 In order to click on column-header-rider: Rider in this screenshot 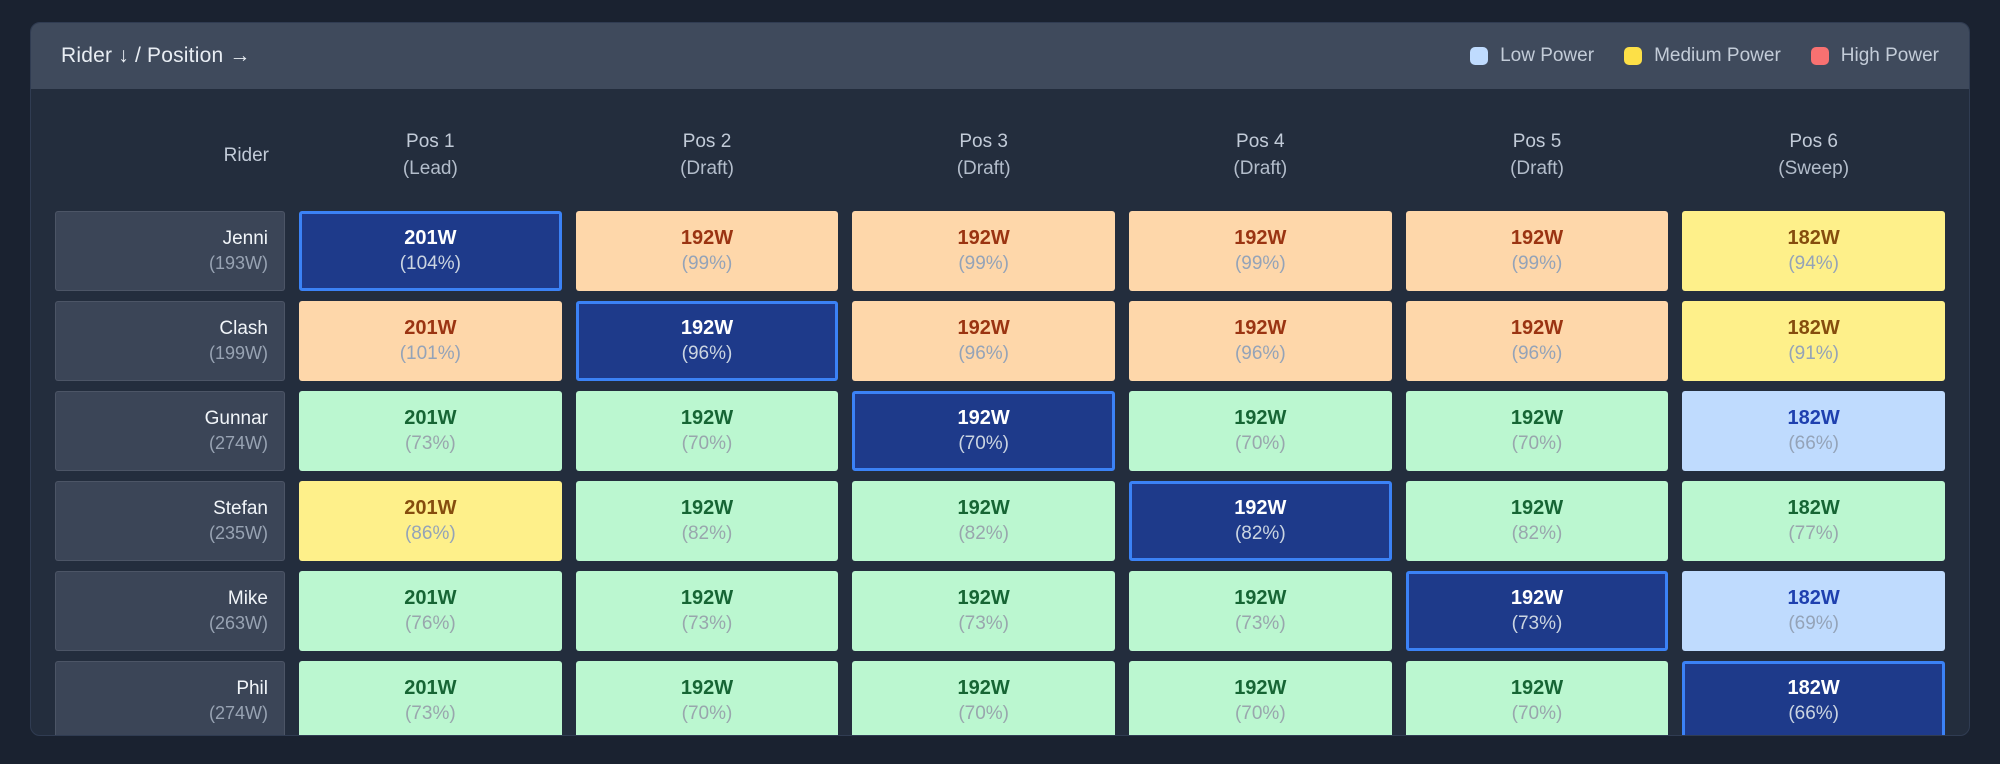, I will do `click(170, 155)`.